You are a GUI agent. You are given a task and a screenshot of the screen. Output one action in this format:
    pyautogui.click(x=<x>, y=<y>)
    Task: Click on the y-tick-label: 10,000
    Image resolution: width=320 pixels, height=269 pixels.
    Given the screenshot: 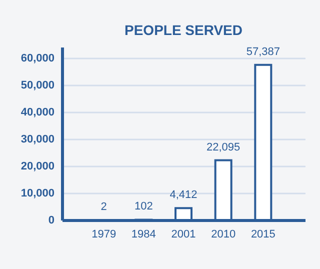 What is the action you would take?
    pyautogui.click(x=37, y=193)
    